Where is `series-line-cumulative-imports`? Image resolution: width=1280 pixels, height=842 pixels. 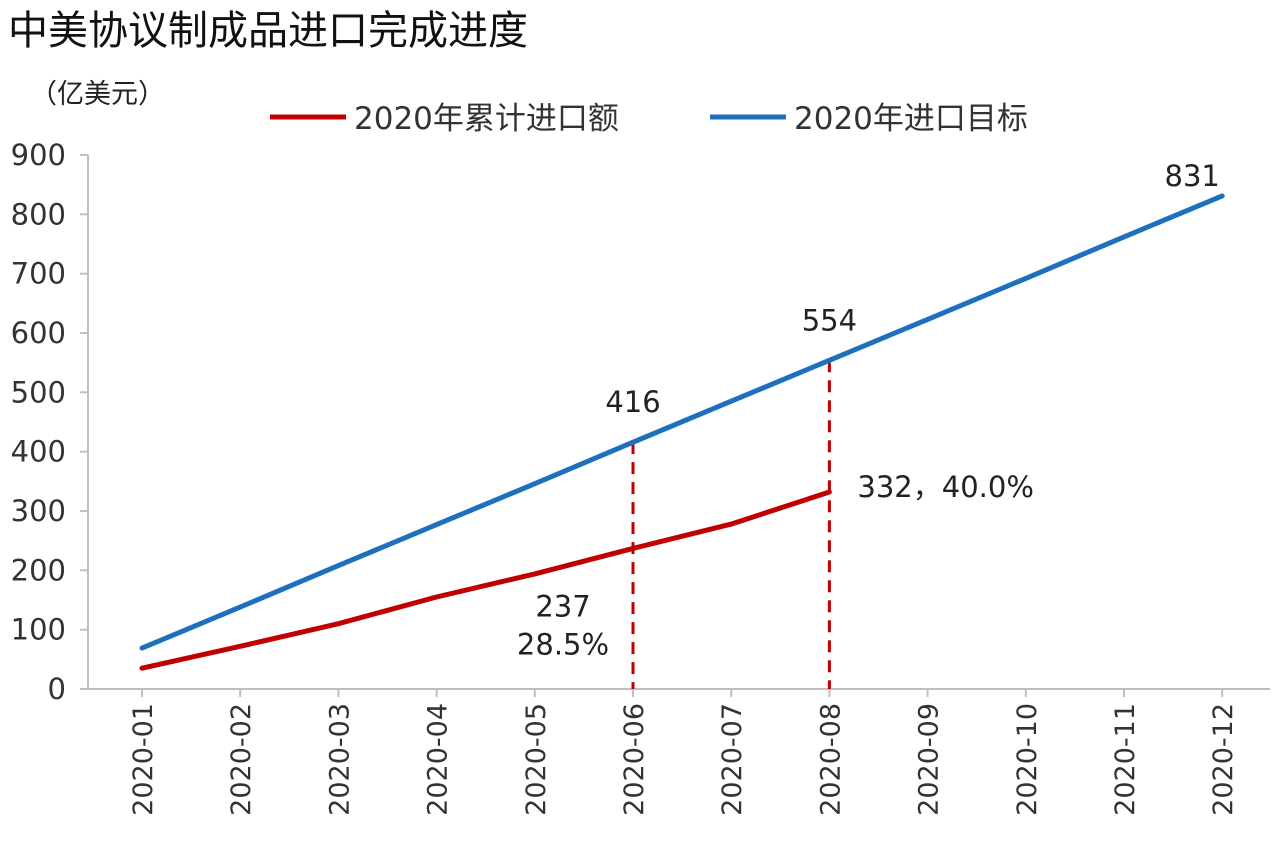
series-line-cumulative-imports is located at coordinates (485, 580).